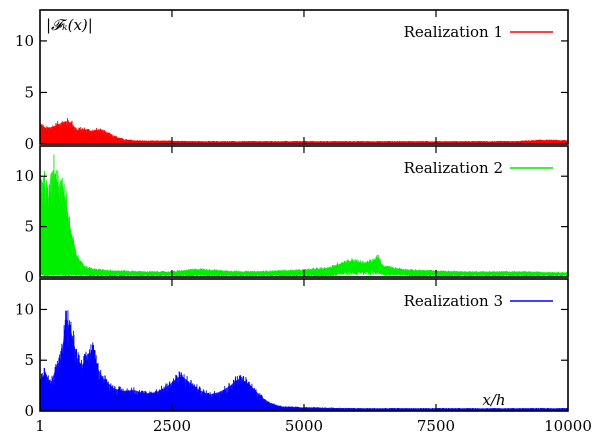  I want to click on legend-label-2: Realization 2, so click(453, 168).